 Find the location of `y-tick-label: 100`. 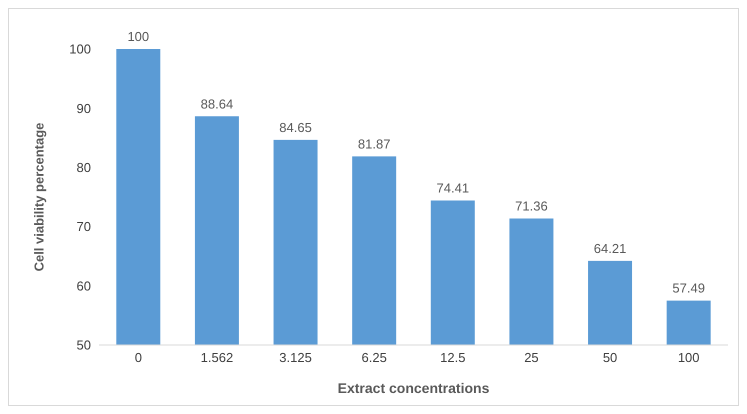

y-tick-label: 100 is located at coordinates (80, 49).